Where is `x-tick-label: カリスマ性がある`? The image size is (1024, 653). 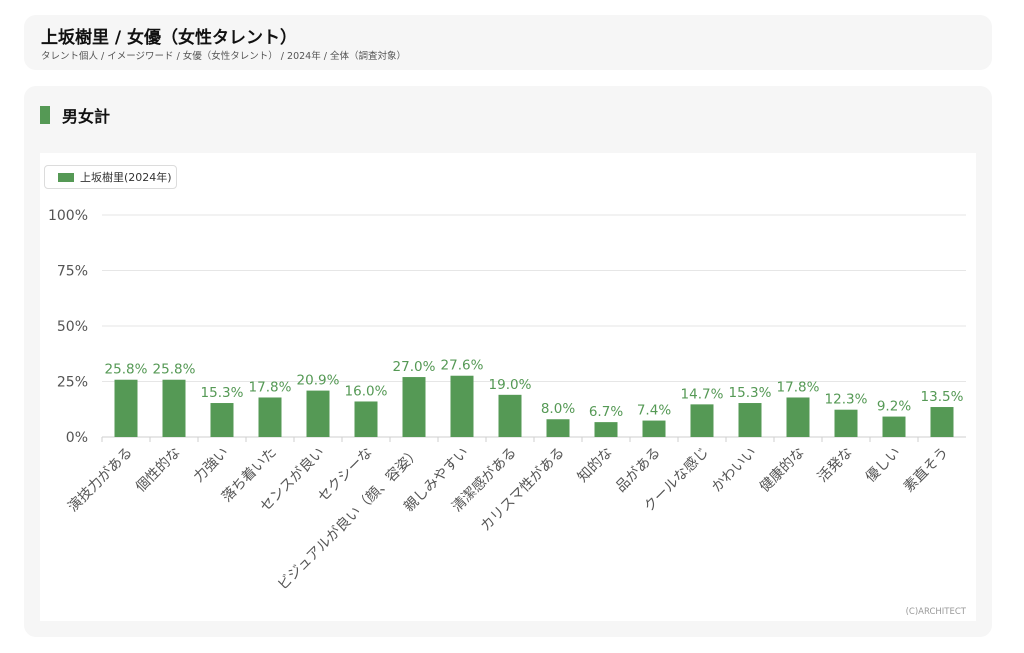 x-tick-label: カリスマ性がある is located at coordinates (523, 490).